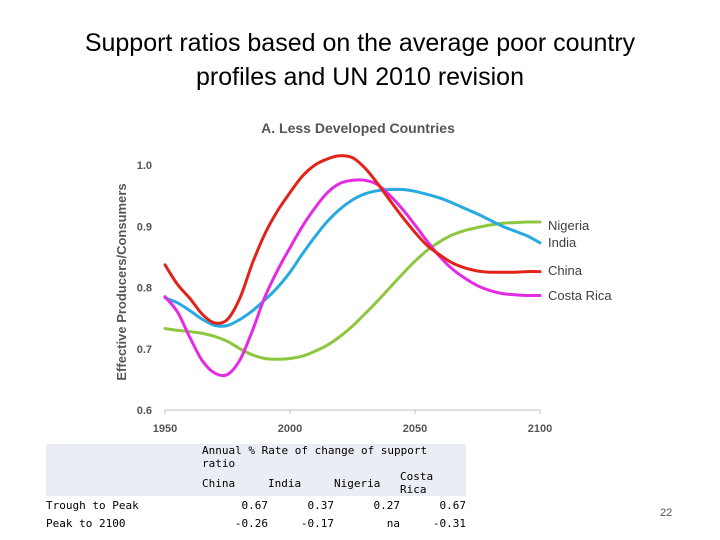 Image resolution: width=720 pixels, height=540 pixels. Describe the element at coordinates (352, 290) in the screenshot. I see `series-line-nigeria` at that location.